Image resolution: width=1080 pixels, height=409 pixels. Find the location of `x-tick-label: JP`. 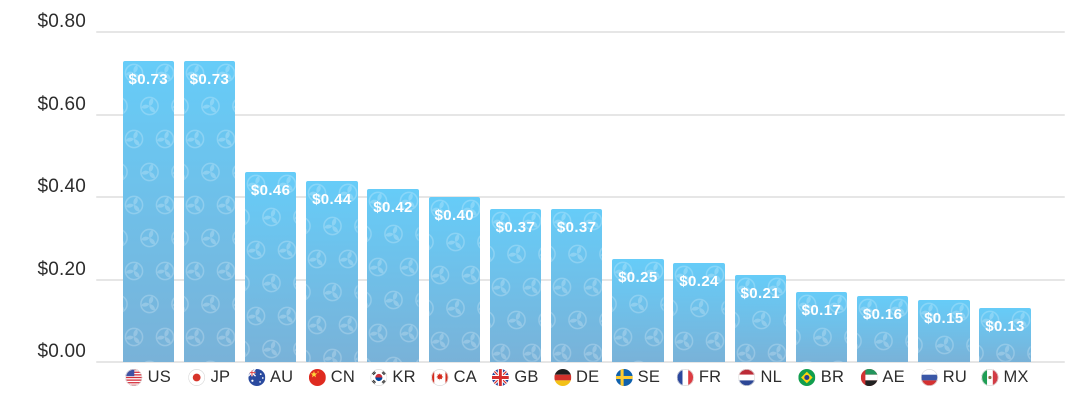

x-tick-label: JP is located at coordinates (220, 377).